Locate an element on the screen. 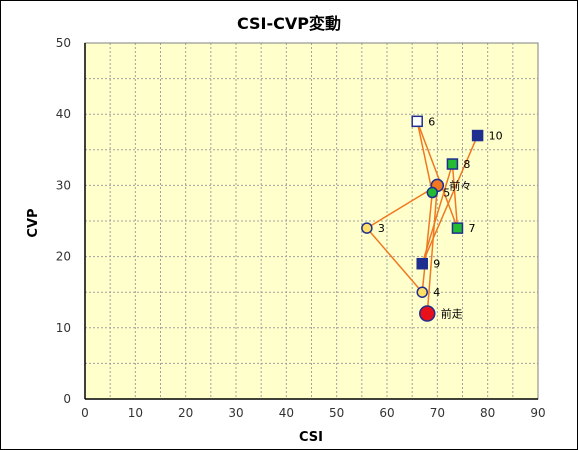  x-tick-label: 20 is located at coordinates (185, 413).